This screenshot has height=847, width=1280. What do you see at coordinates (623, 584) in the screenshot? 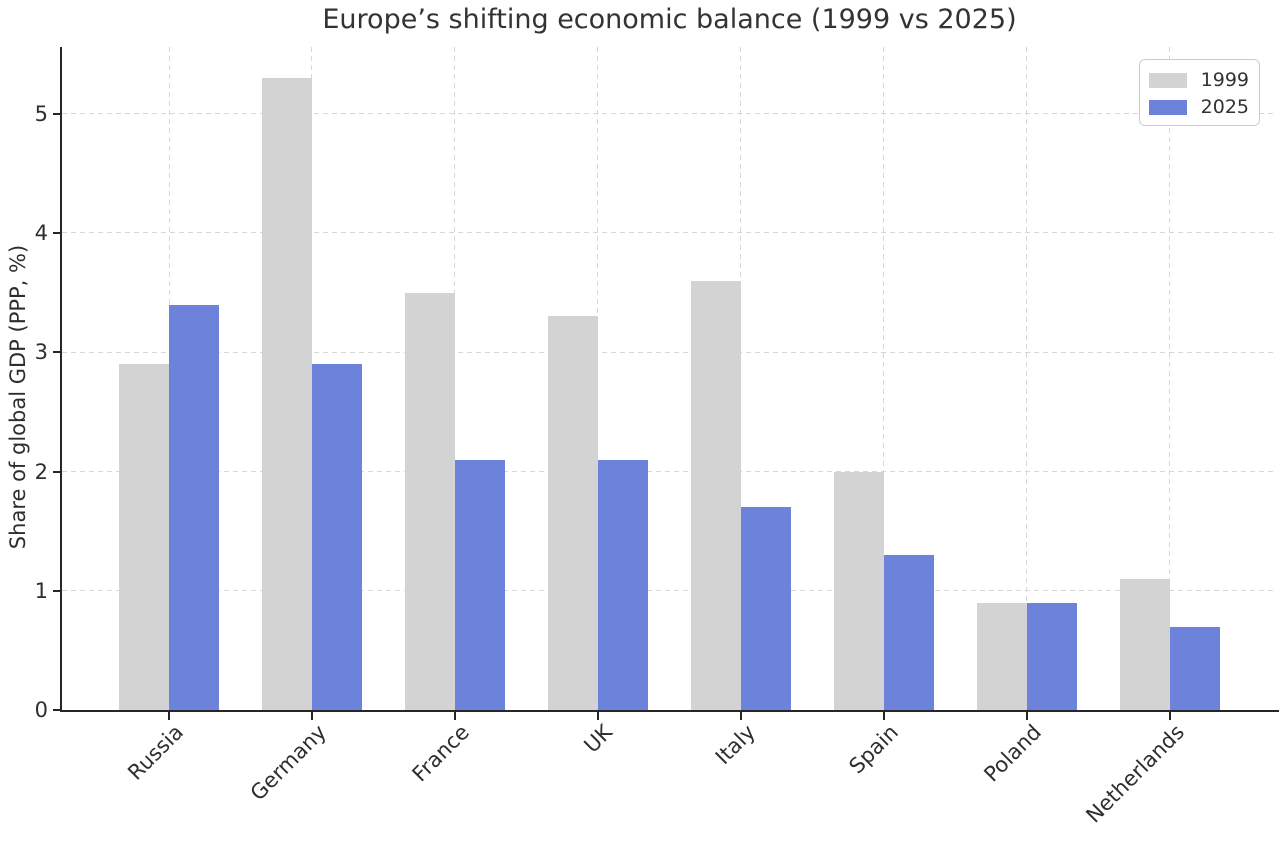
I see `bar-2025-uk` at bounding box center [623, 584].